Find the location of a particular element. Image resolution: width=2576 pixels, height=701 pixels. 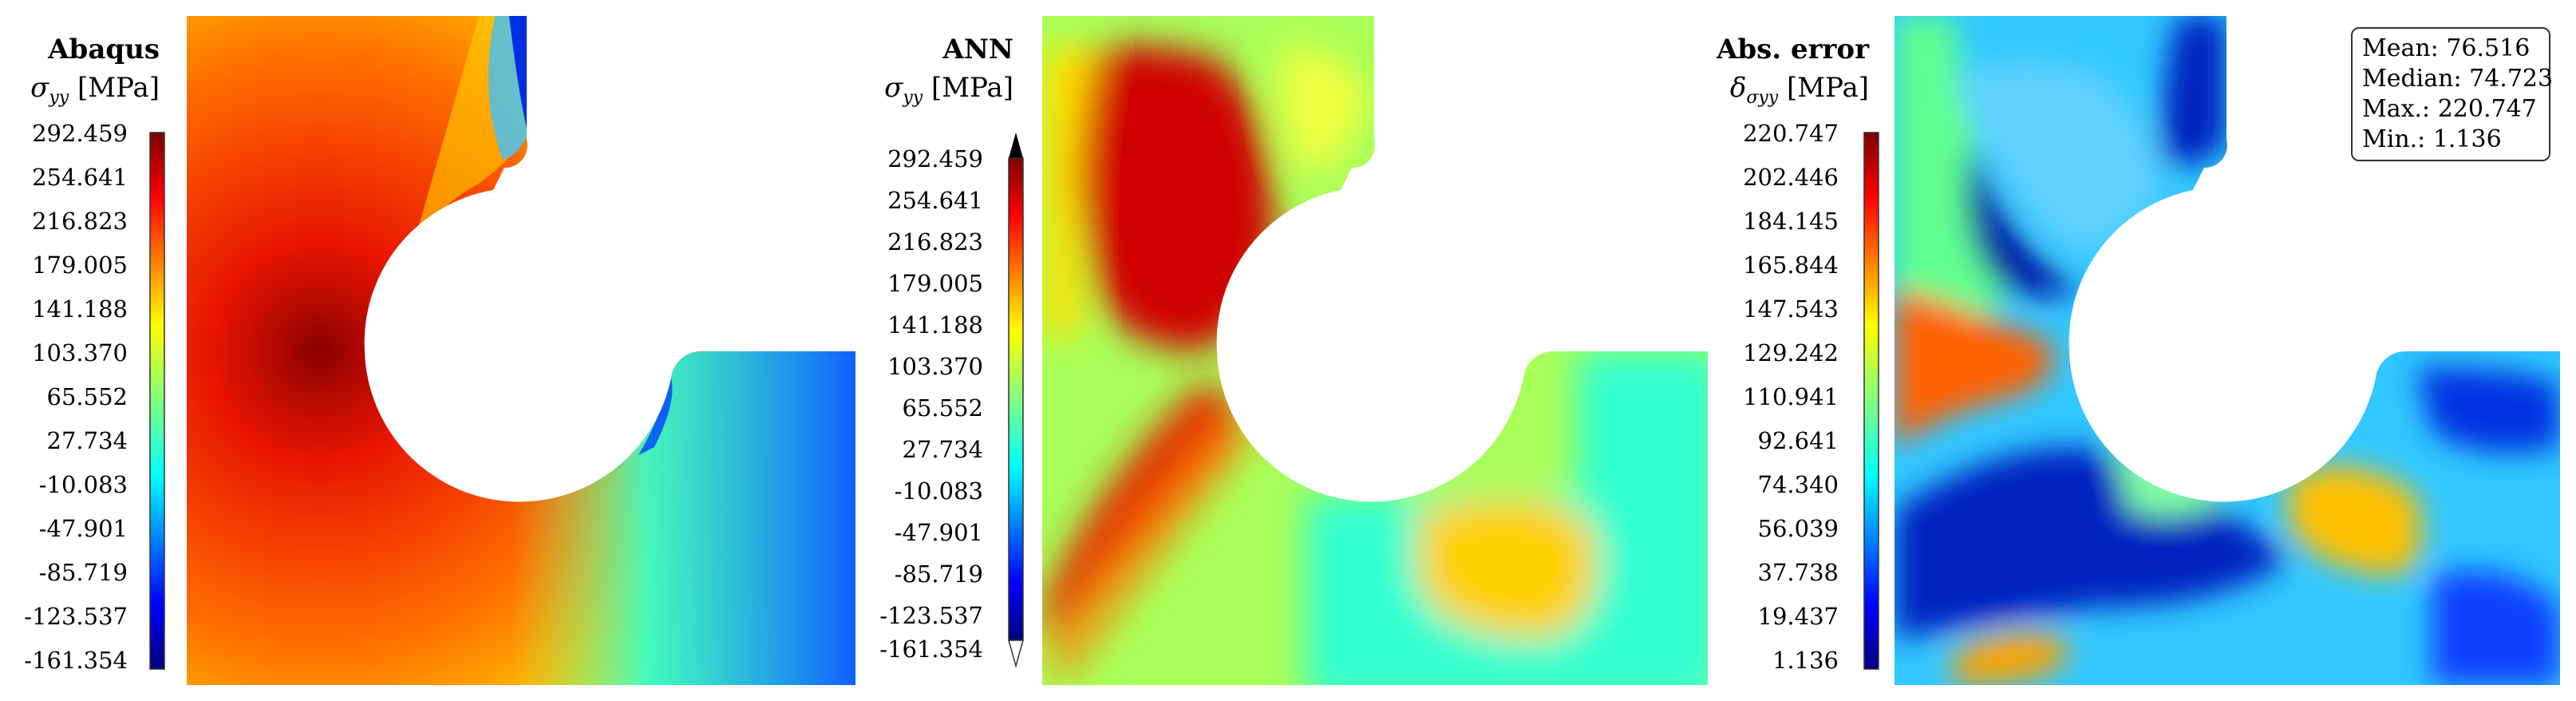

title-text: ANN is located at coordinates (977, 50).